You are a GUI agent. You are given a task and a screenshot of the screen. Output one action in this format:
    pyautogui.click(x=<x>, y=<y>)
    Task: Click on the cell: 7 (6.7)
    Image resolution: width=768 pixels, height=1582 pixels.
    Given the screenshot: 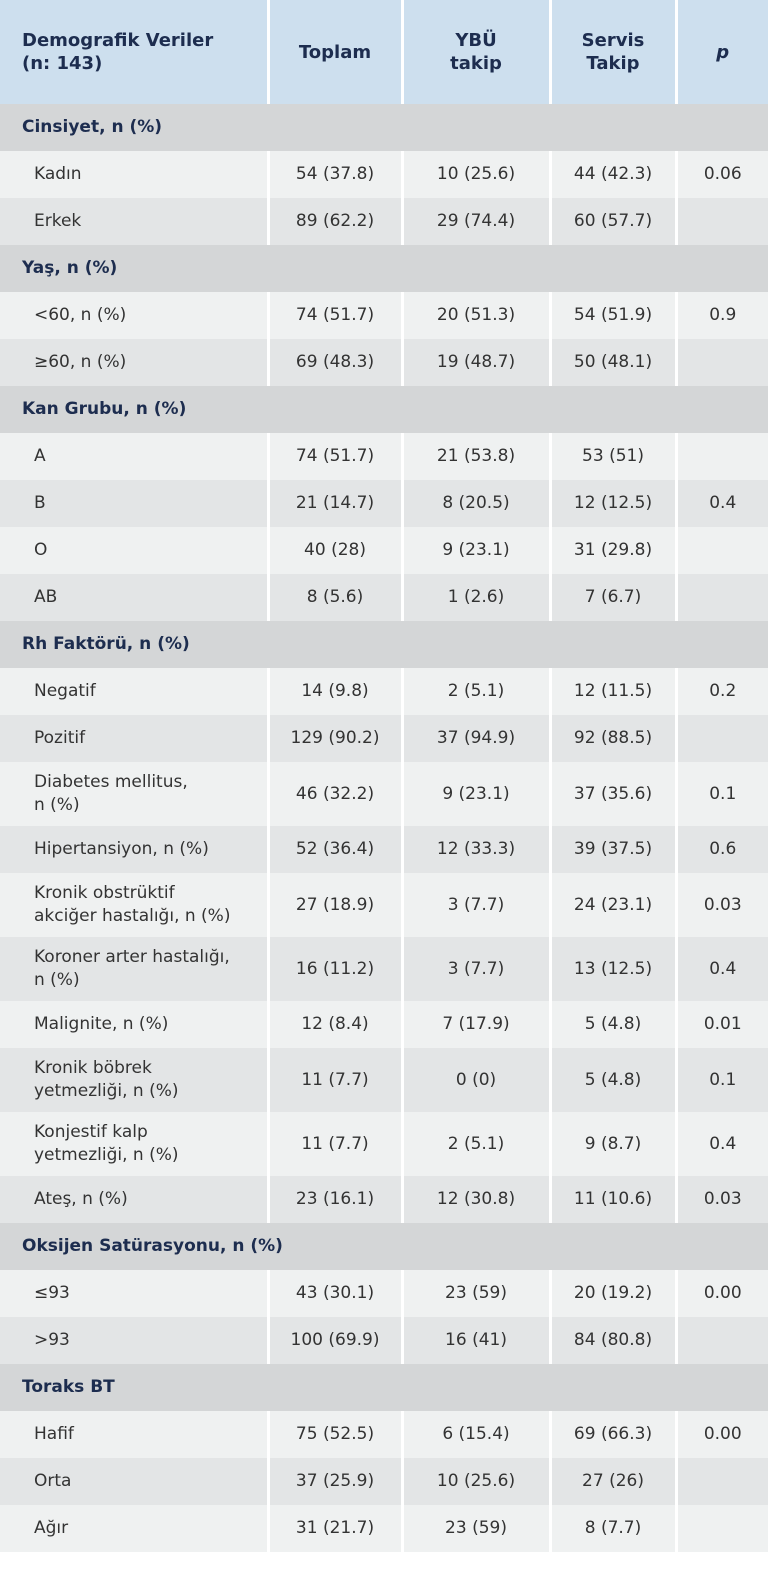 What is the action you would take?
    pyautogui.click(x=613, y=597)
    